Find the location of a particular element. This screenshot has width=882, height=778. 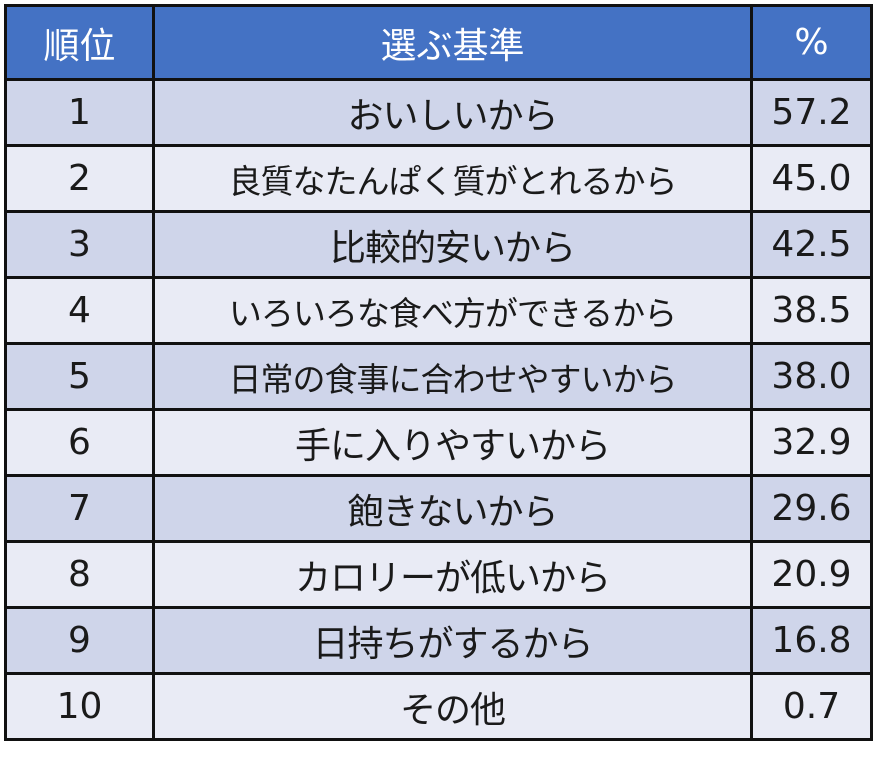

criteria-cell: その他 is located at coordinates (452, 706).